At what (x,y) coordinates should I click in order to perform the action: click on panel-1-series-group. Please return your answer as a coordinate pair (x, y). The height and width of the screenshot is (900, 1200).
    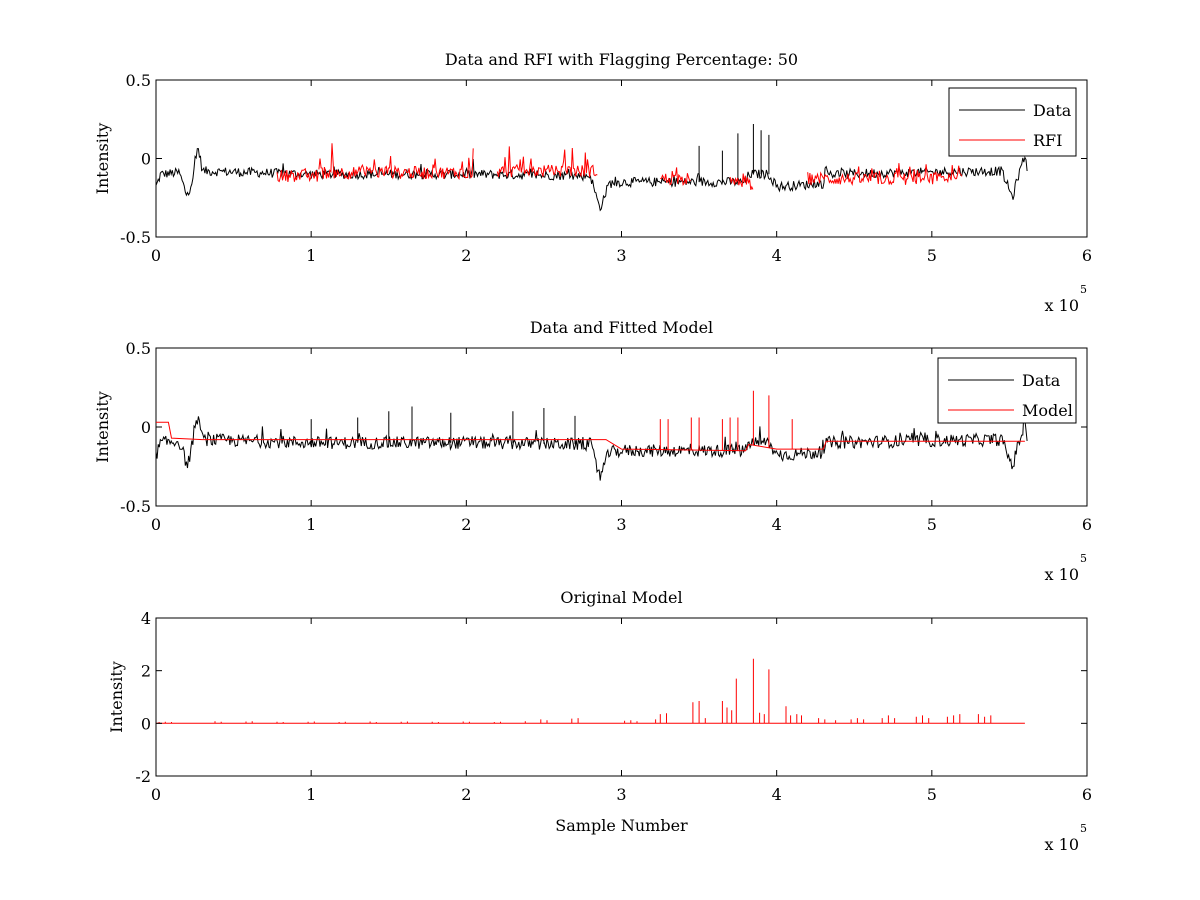
    Looking at the image, I should click on (592, 168).